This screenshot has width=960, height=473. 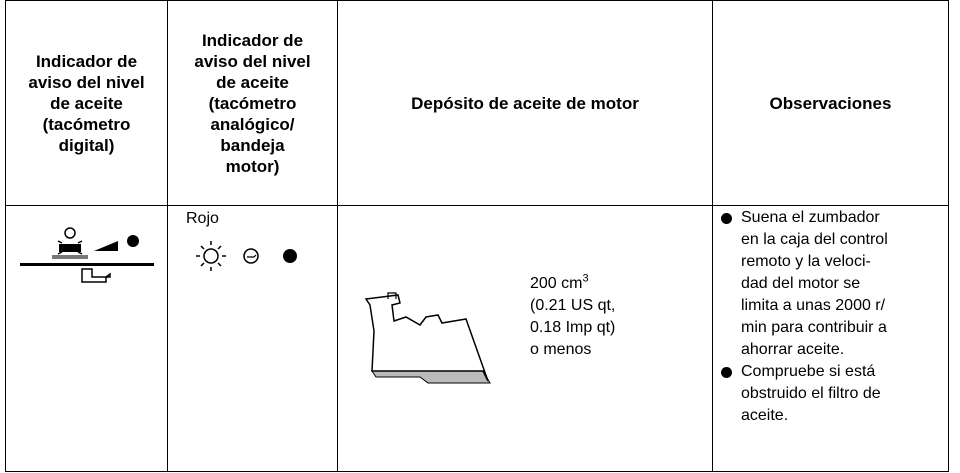 I want to click on header-cell: Observaciones, so click(x=830, y=103).